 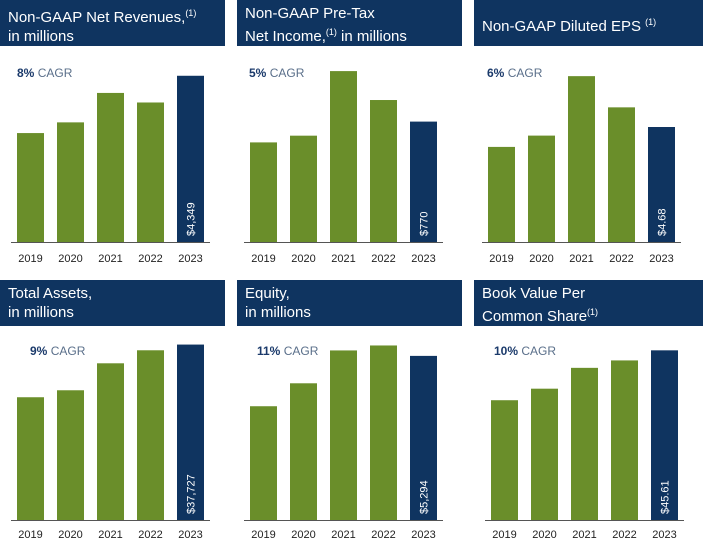 I want to click on bar-chart: 2019 2020 2021 2022 2023 $4.68, so click(x=581, y=170).